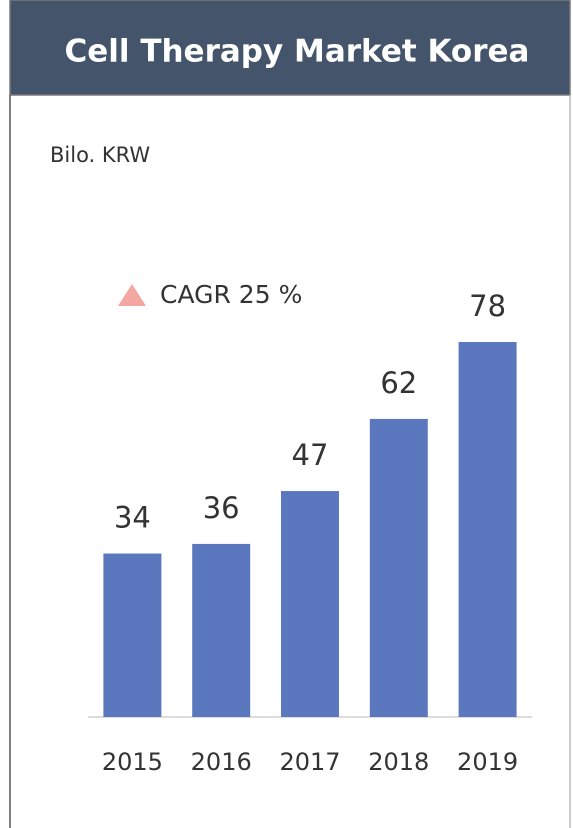 The width and height of the screenshot is (573, 828). Describe the element at coordinates (132, 762) in the screenshot. I see `x-tick-label: 2015` at that location.